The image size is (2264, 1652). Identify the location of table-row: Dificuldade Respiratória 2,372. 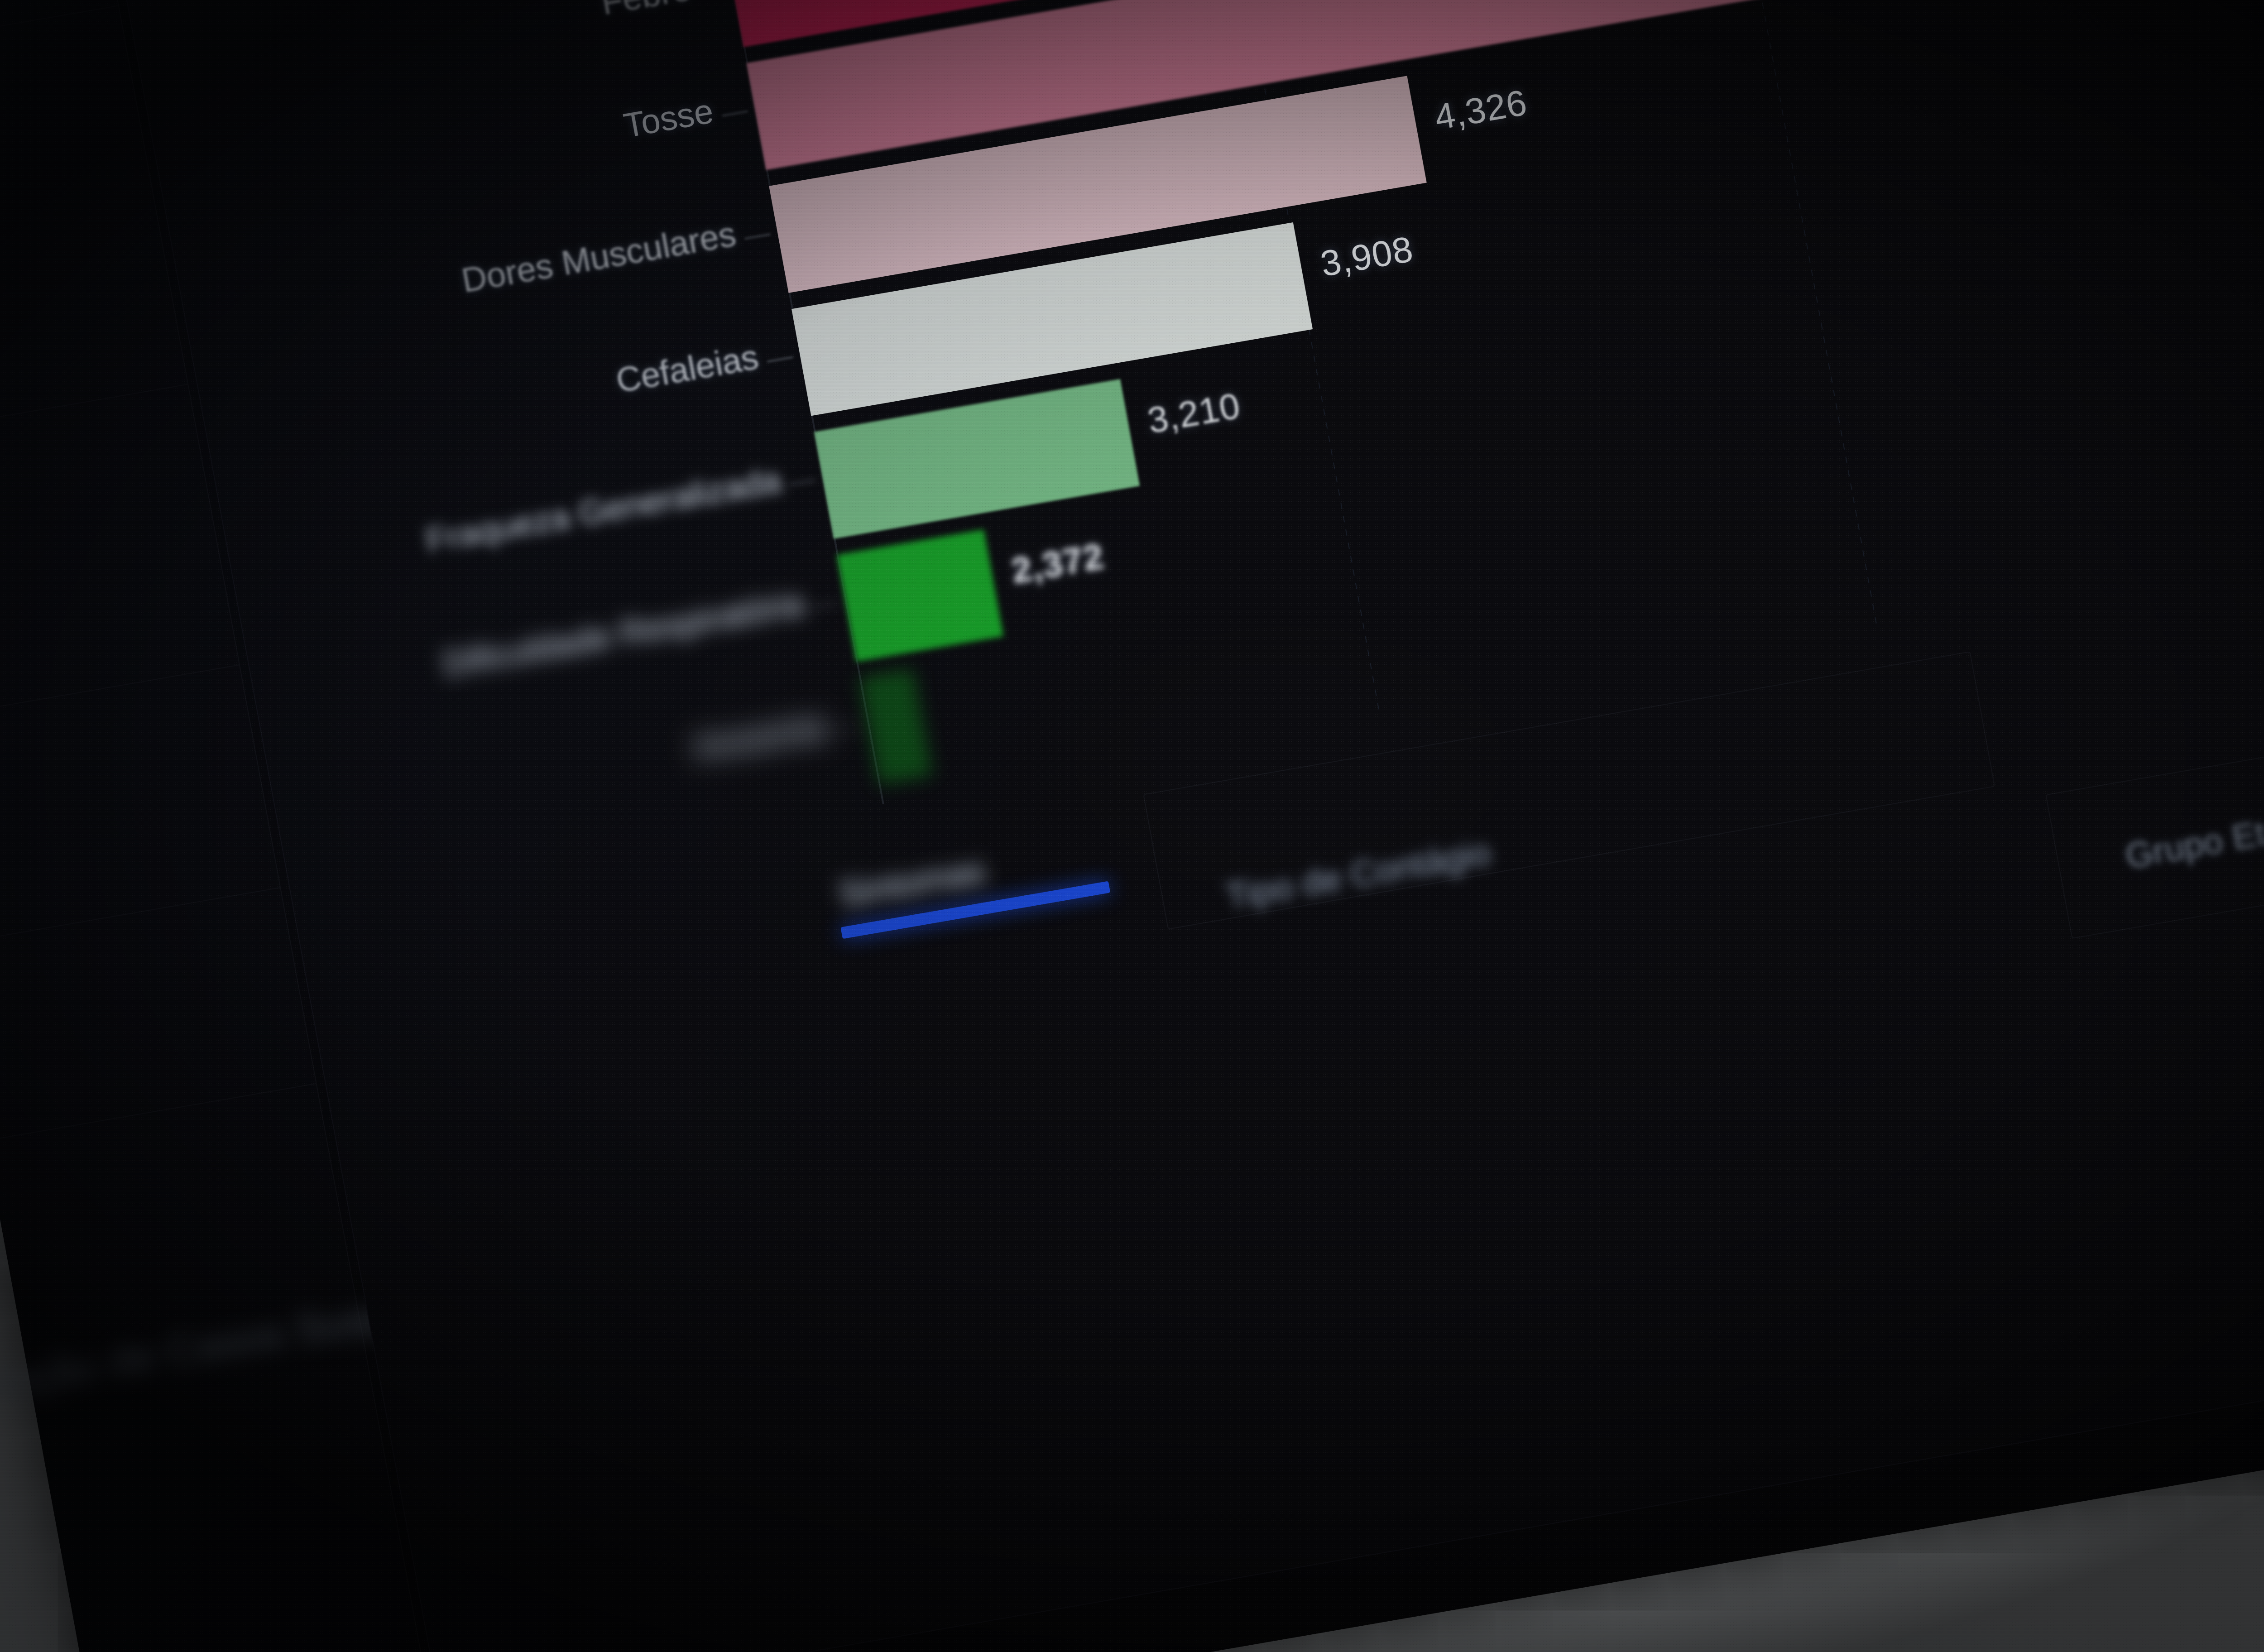
(773, 606).